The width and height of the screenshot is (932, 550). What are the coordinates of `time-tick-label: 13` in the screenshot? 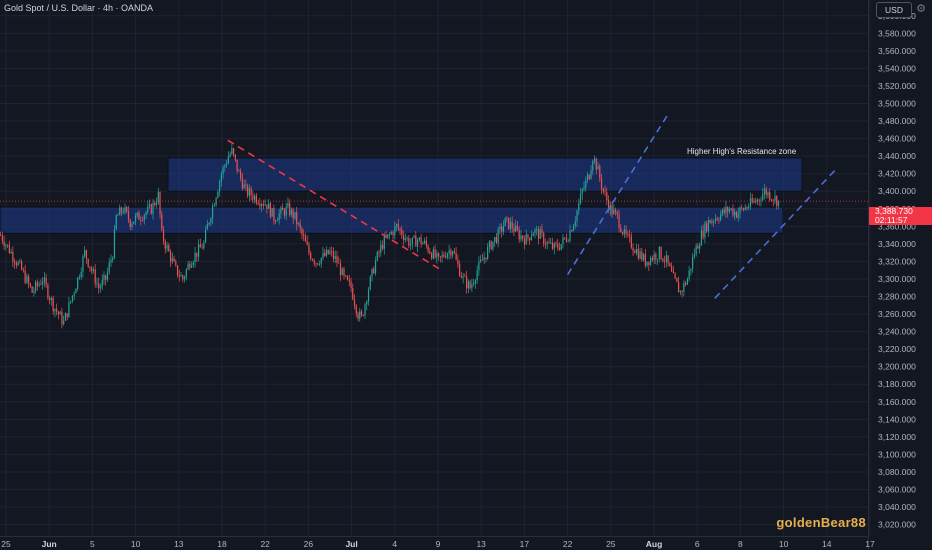 It's located at (481, 544).